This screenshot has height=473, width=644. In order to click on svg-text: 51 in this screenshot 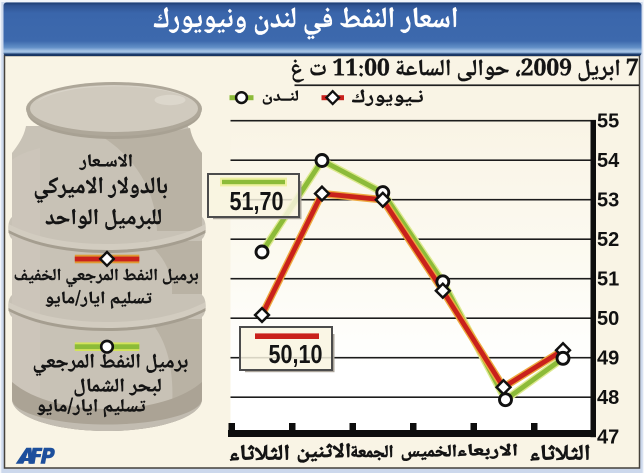, I will do `click(608, 280)`.